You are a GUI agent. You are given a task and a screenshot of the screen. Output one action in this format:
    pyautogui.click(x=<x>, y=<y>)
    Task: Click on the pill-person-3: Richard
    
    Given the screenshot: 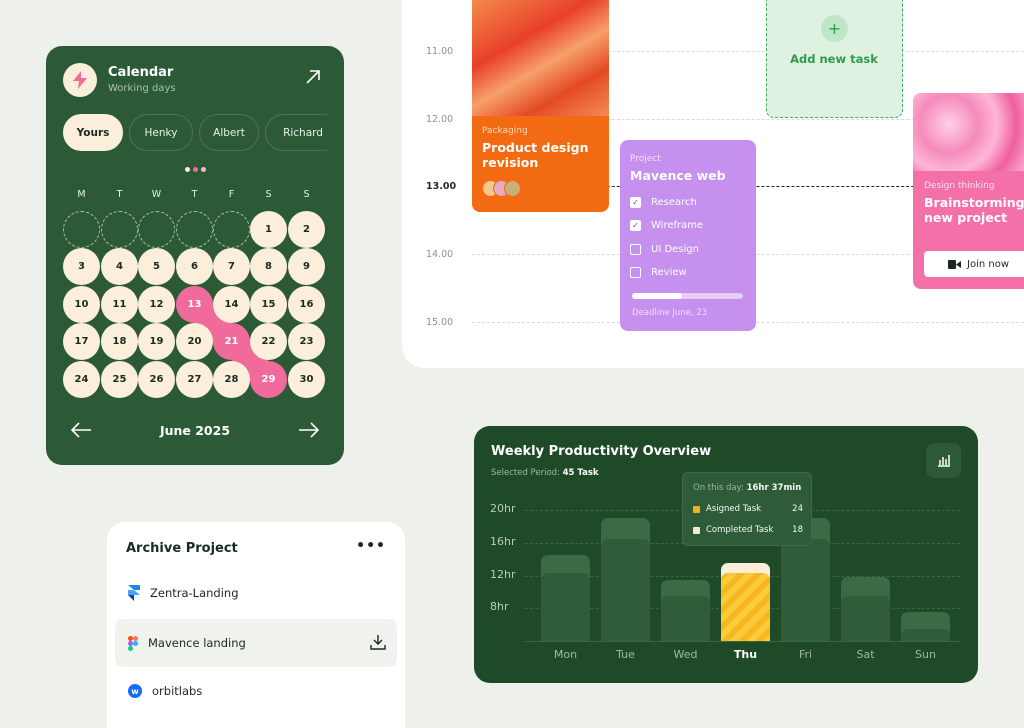 What is the action you would take?
    pyautogui.click(x=296, y=132)
    